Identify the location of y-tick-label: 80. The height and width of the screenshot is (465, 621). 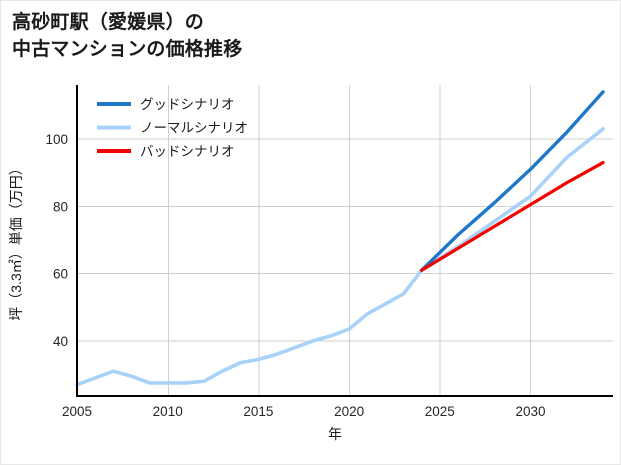
(60, 206).